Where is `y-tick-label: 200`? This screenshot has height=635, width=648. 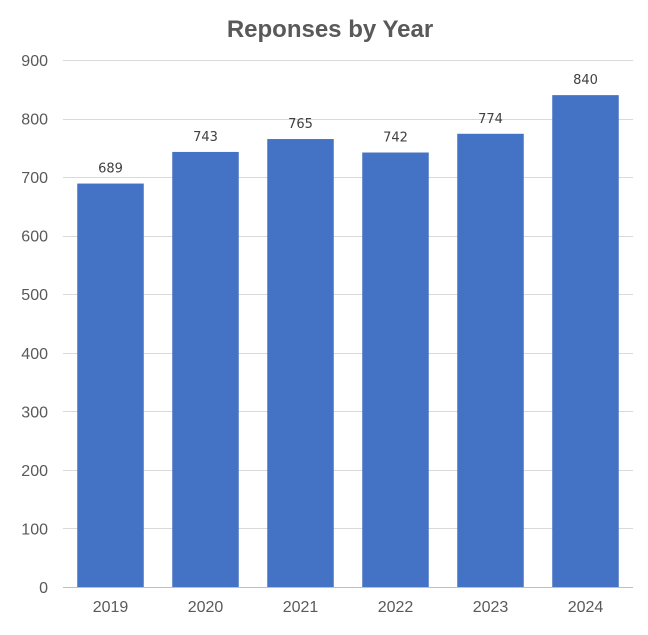 y-tick-label: 200 is located at coordinates (34, 471).